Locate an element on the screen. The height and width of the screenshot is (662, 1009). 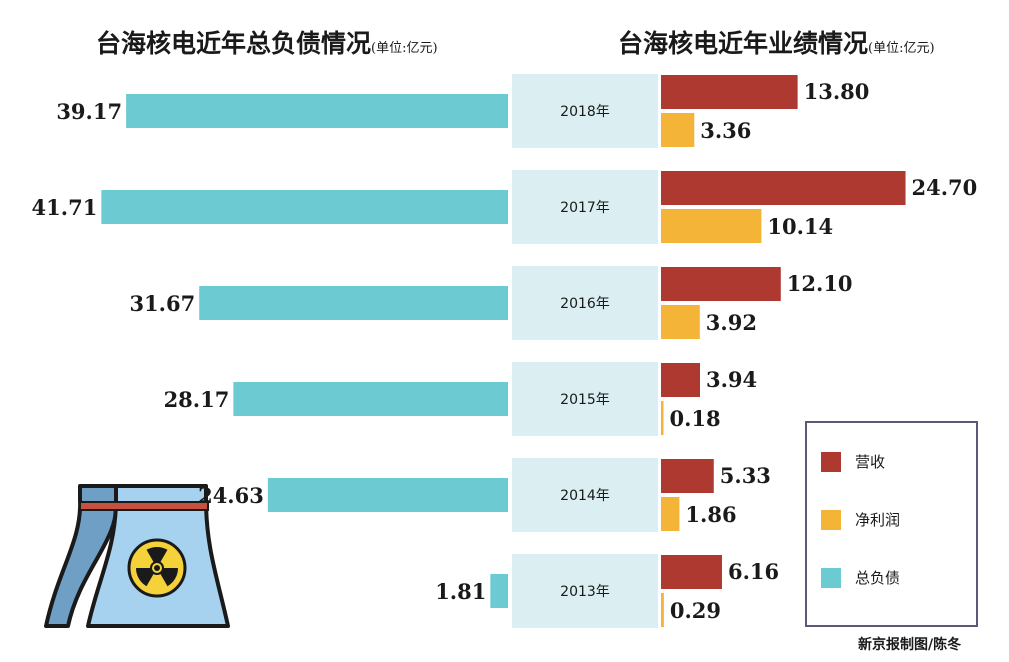
legend-label-total-liabilities: 总负债 is located at coordinates (878, 578).